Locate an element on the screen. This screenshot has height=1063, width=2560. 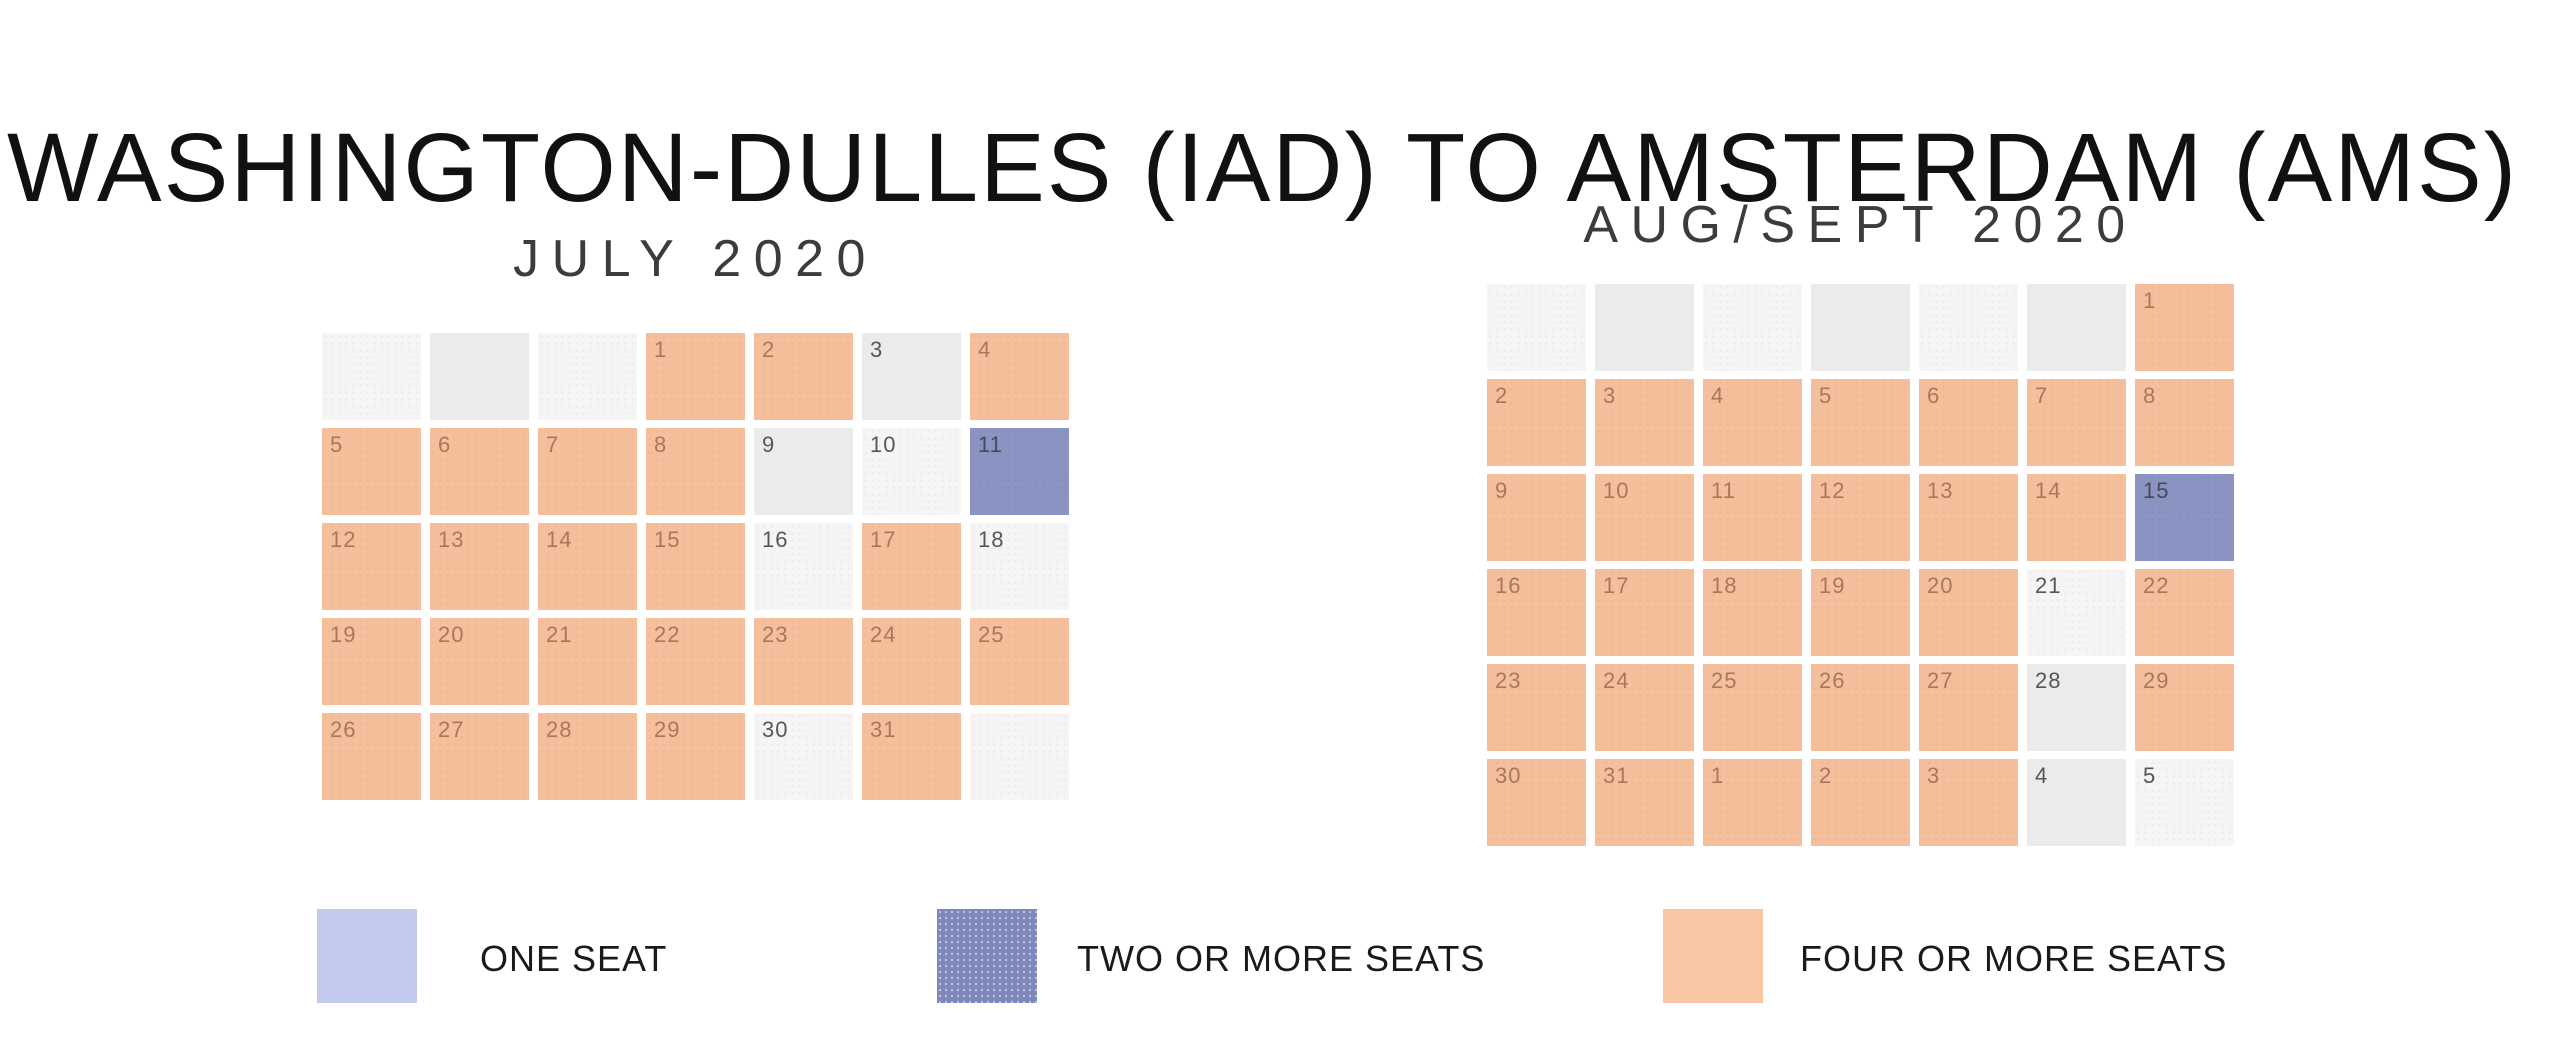
day-cell-july-r3c1: 12 is located at coordinates (371, 566).